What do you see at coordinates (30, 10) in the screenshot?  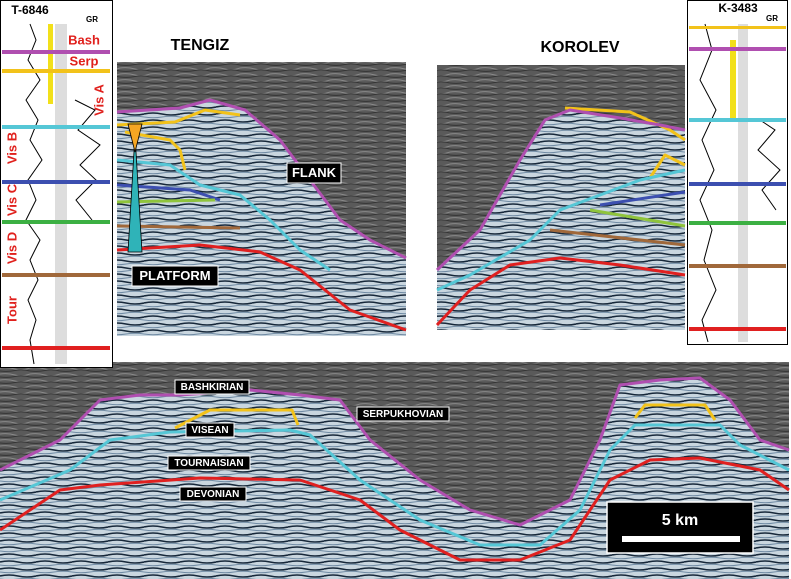 I see `well-name: T-6846` at bounding box center [30, 10].